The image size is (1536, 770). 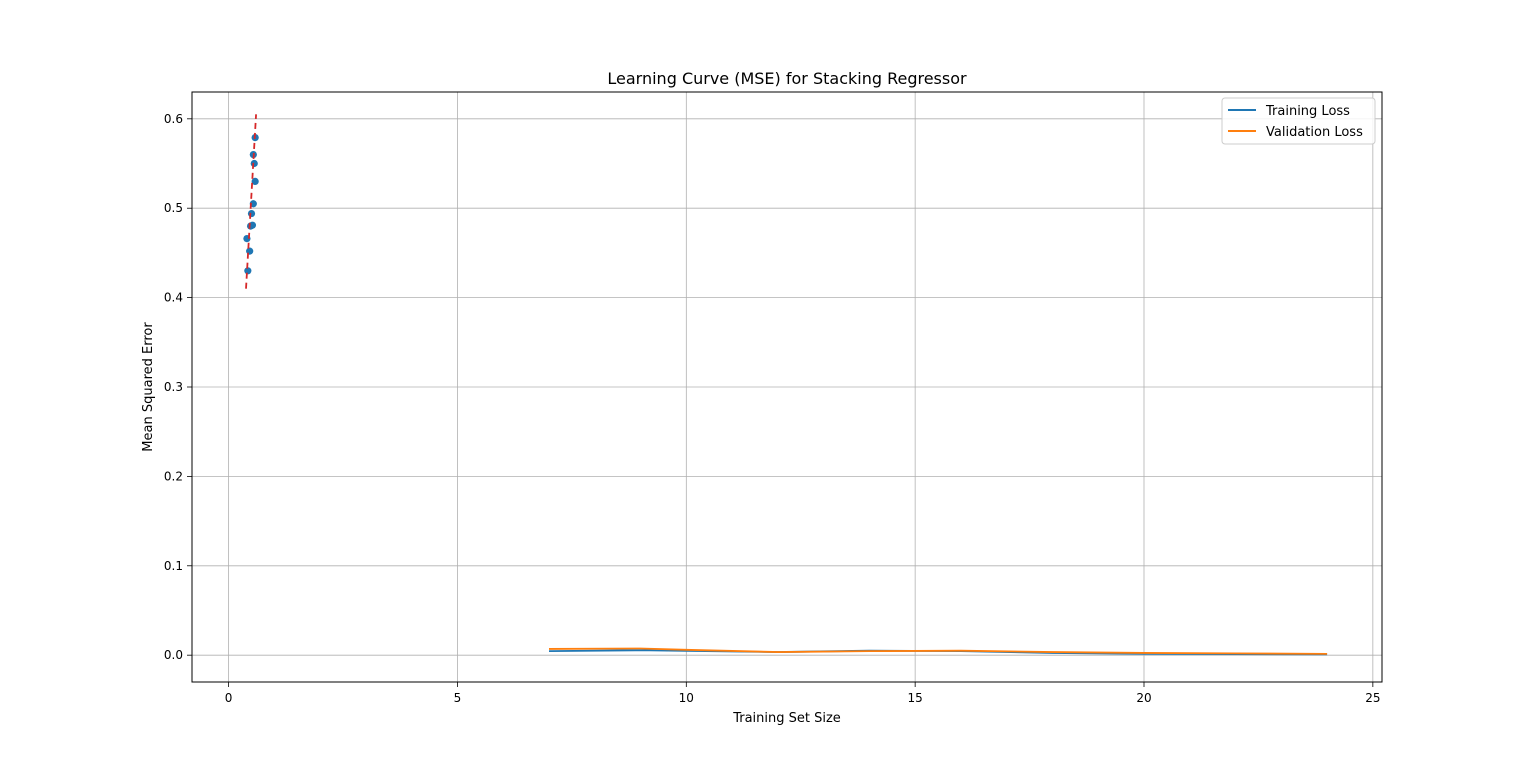 I want to click on legend: Training Loss Validation Loss, so click(x=1298, y=121).